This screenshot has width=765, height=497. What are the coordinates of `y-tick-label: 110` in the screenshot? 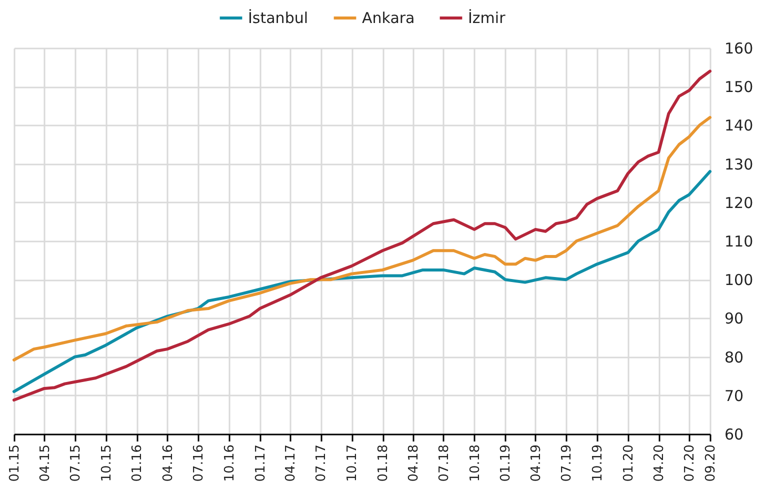 It's located at (739, 241).